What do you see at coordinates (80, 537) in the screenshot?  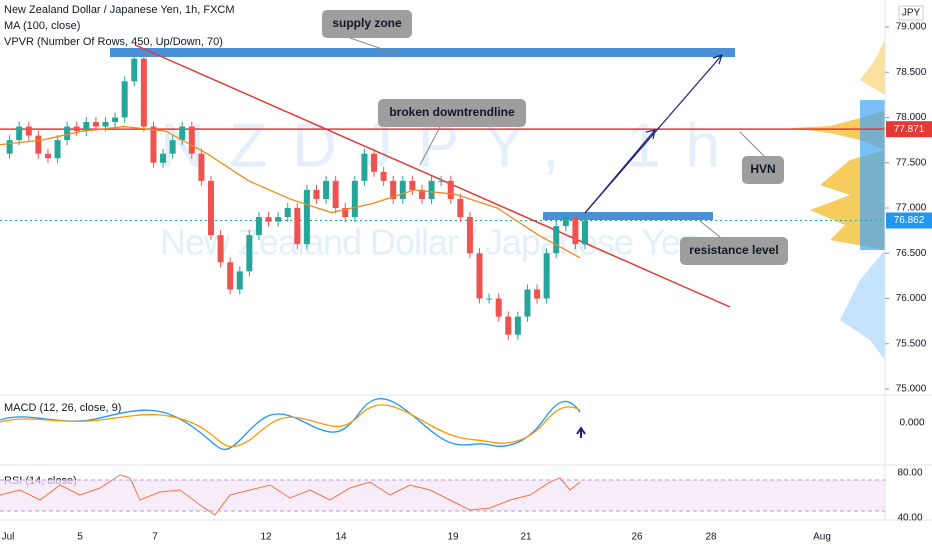 I see `date-label: 5` at bounding box center [80, 537].